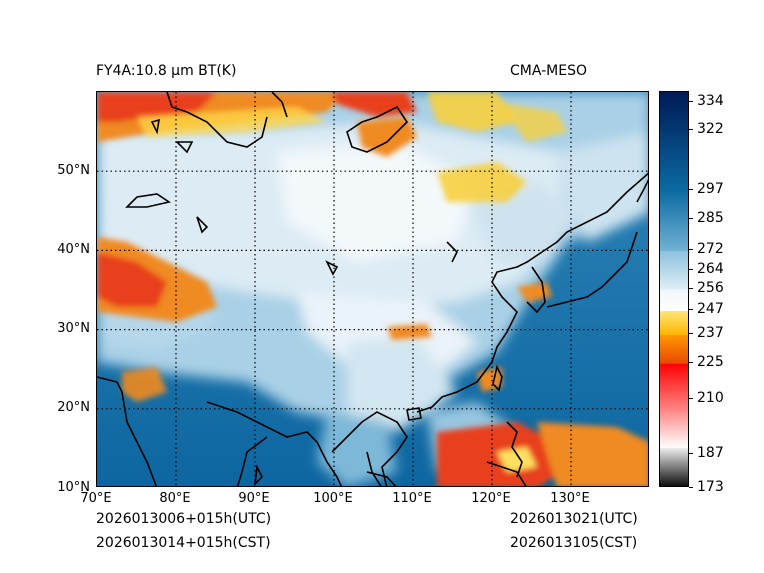 The image size is (764, 573). What do you see at coordinates (183, 543) in the screenshot?
I see `init-time-cst: 2026013014+015h(CST)` at bounding box center [183, 543].